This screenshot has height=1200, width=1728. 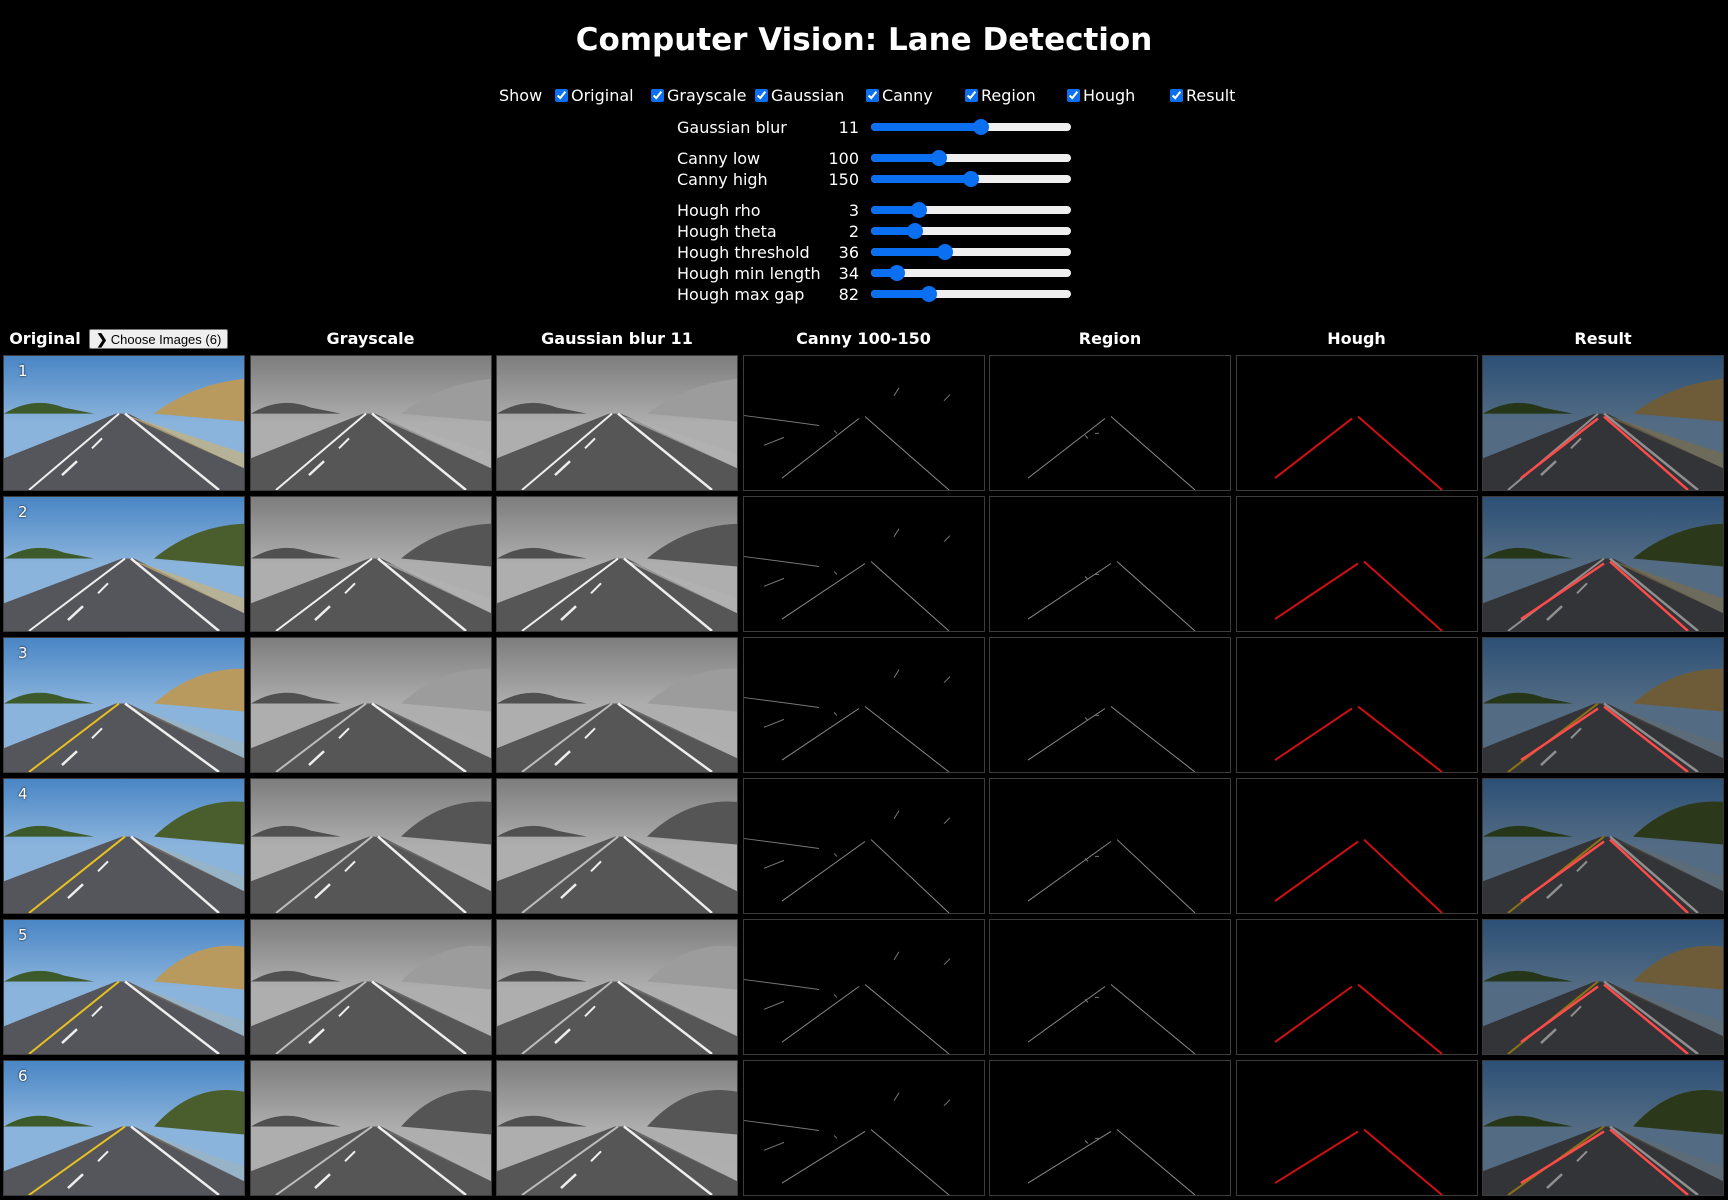 I want to click on toggle-label: Hough, so click(x=1109, y=95).